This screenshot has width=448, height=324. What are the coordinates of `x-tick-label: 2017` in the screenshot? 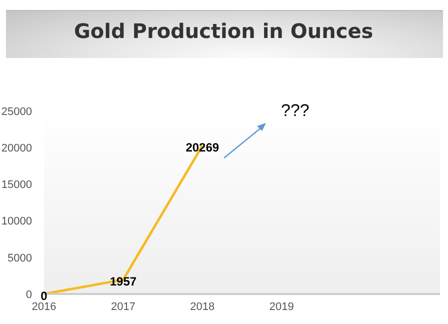 It's located at (123, 306).